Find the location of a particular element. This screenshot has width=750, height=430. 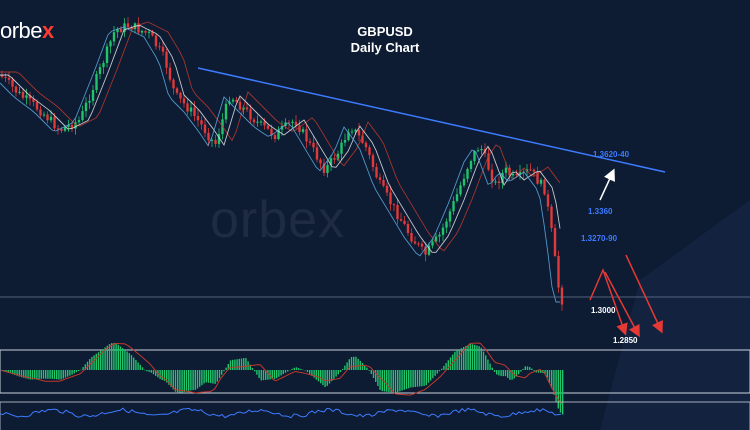

histogram-panel is located at coordinates (375, 371).